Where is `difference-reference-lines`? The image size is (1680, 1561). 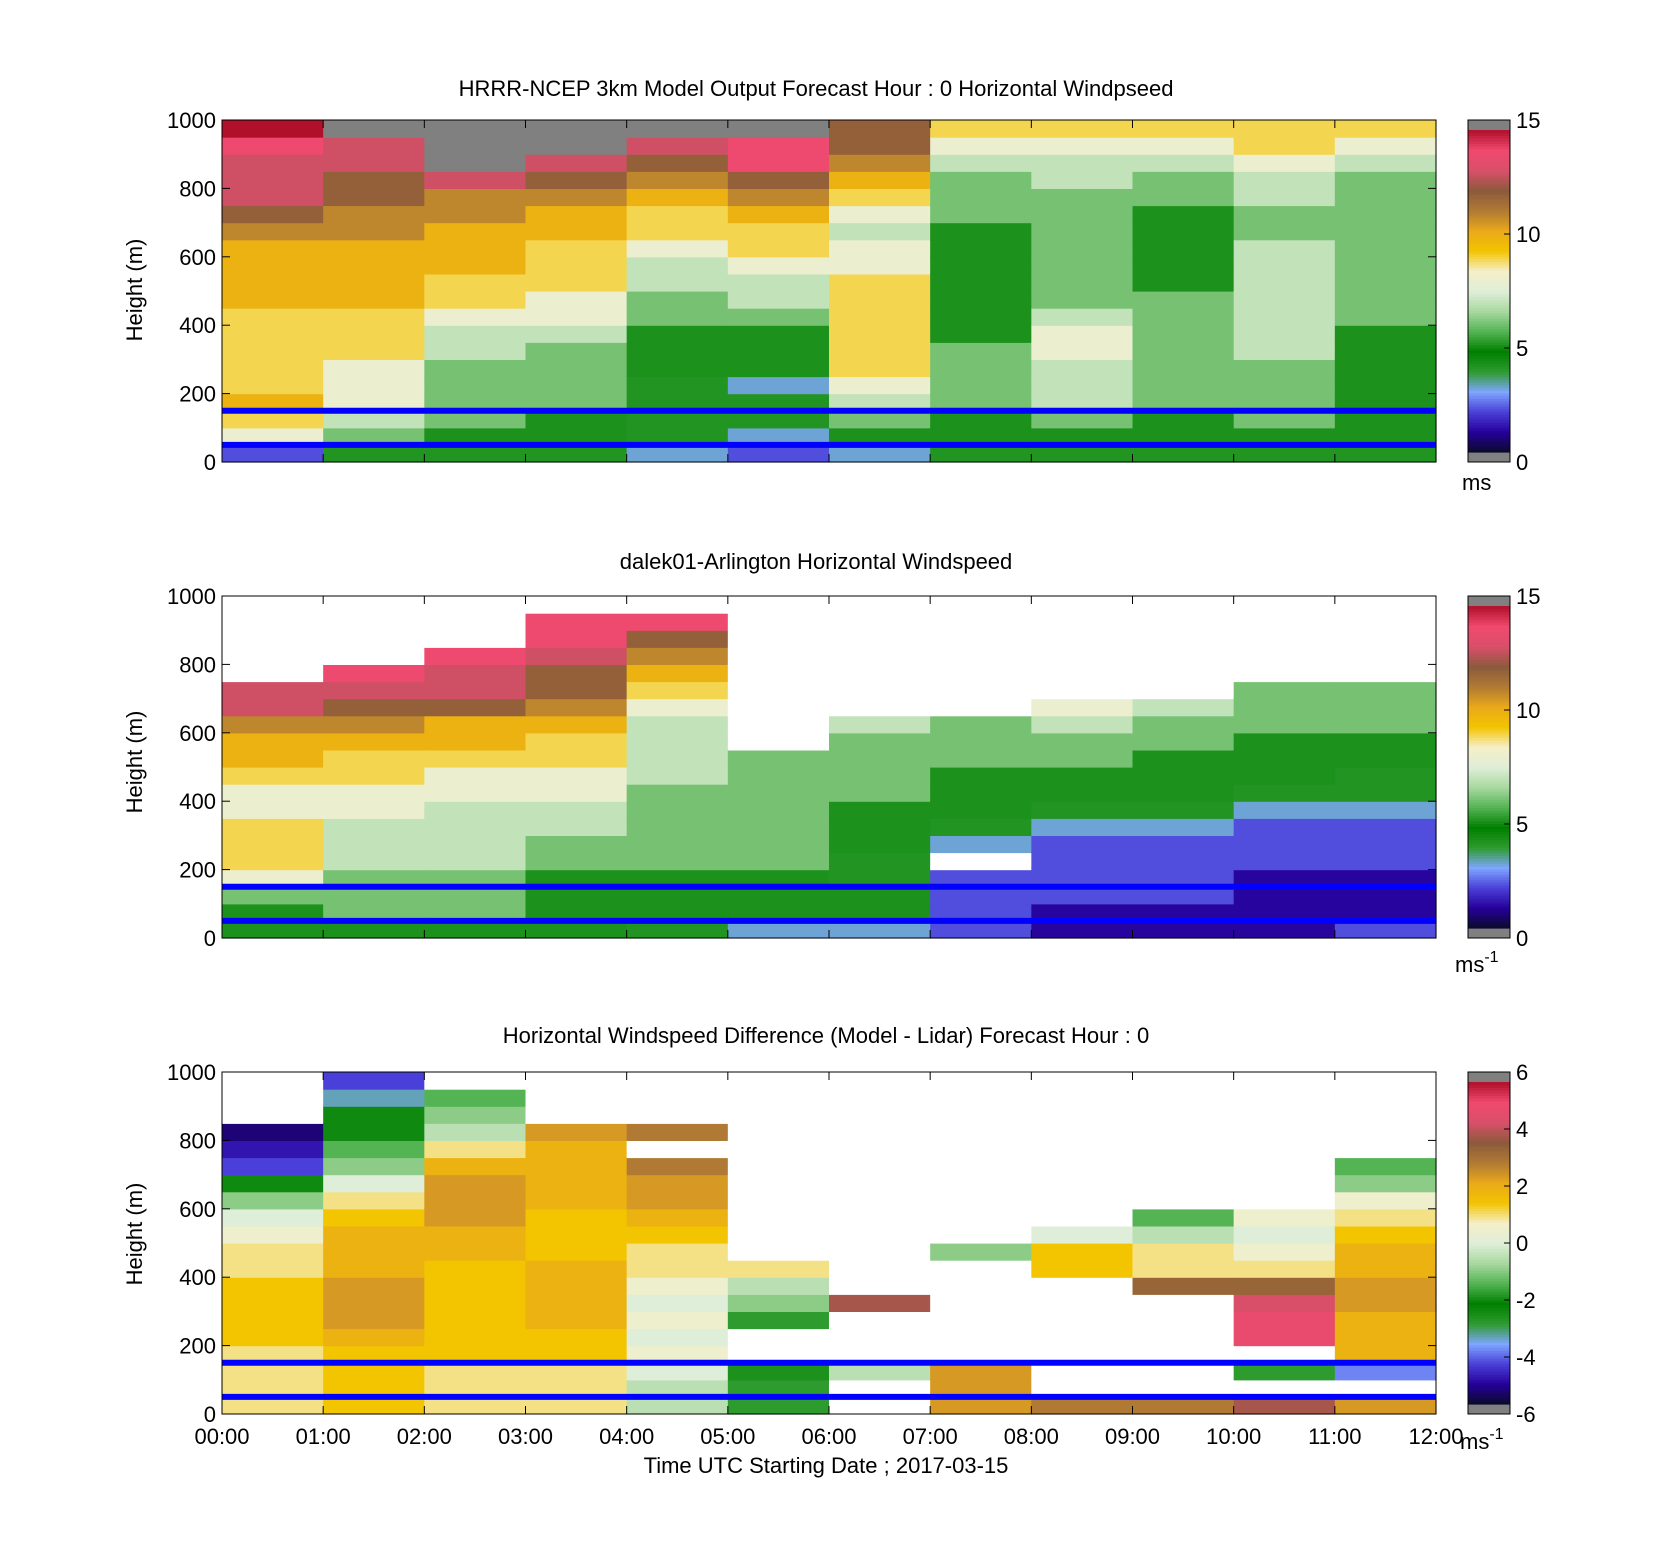 difference-reference-lines is located at coordinates (829, 1379).